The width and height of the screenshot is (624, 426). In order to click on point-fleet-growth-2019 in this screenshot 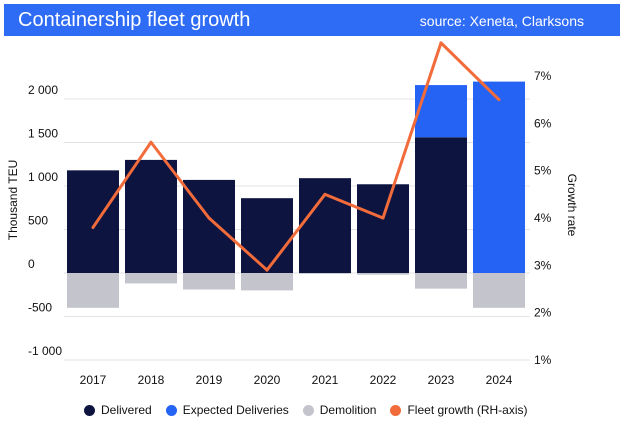, I will do `click(209, 218)`.